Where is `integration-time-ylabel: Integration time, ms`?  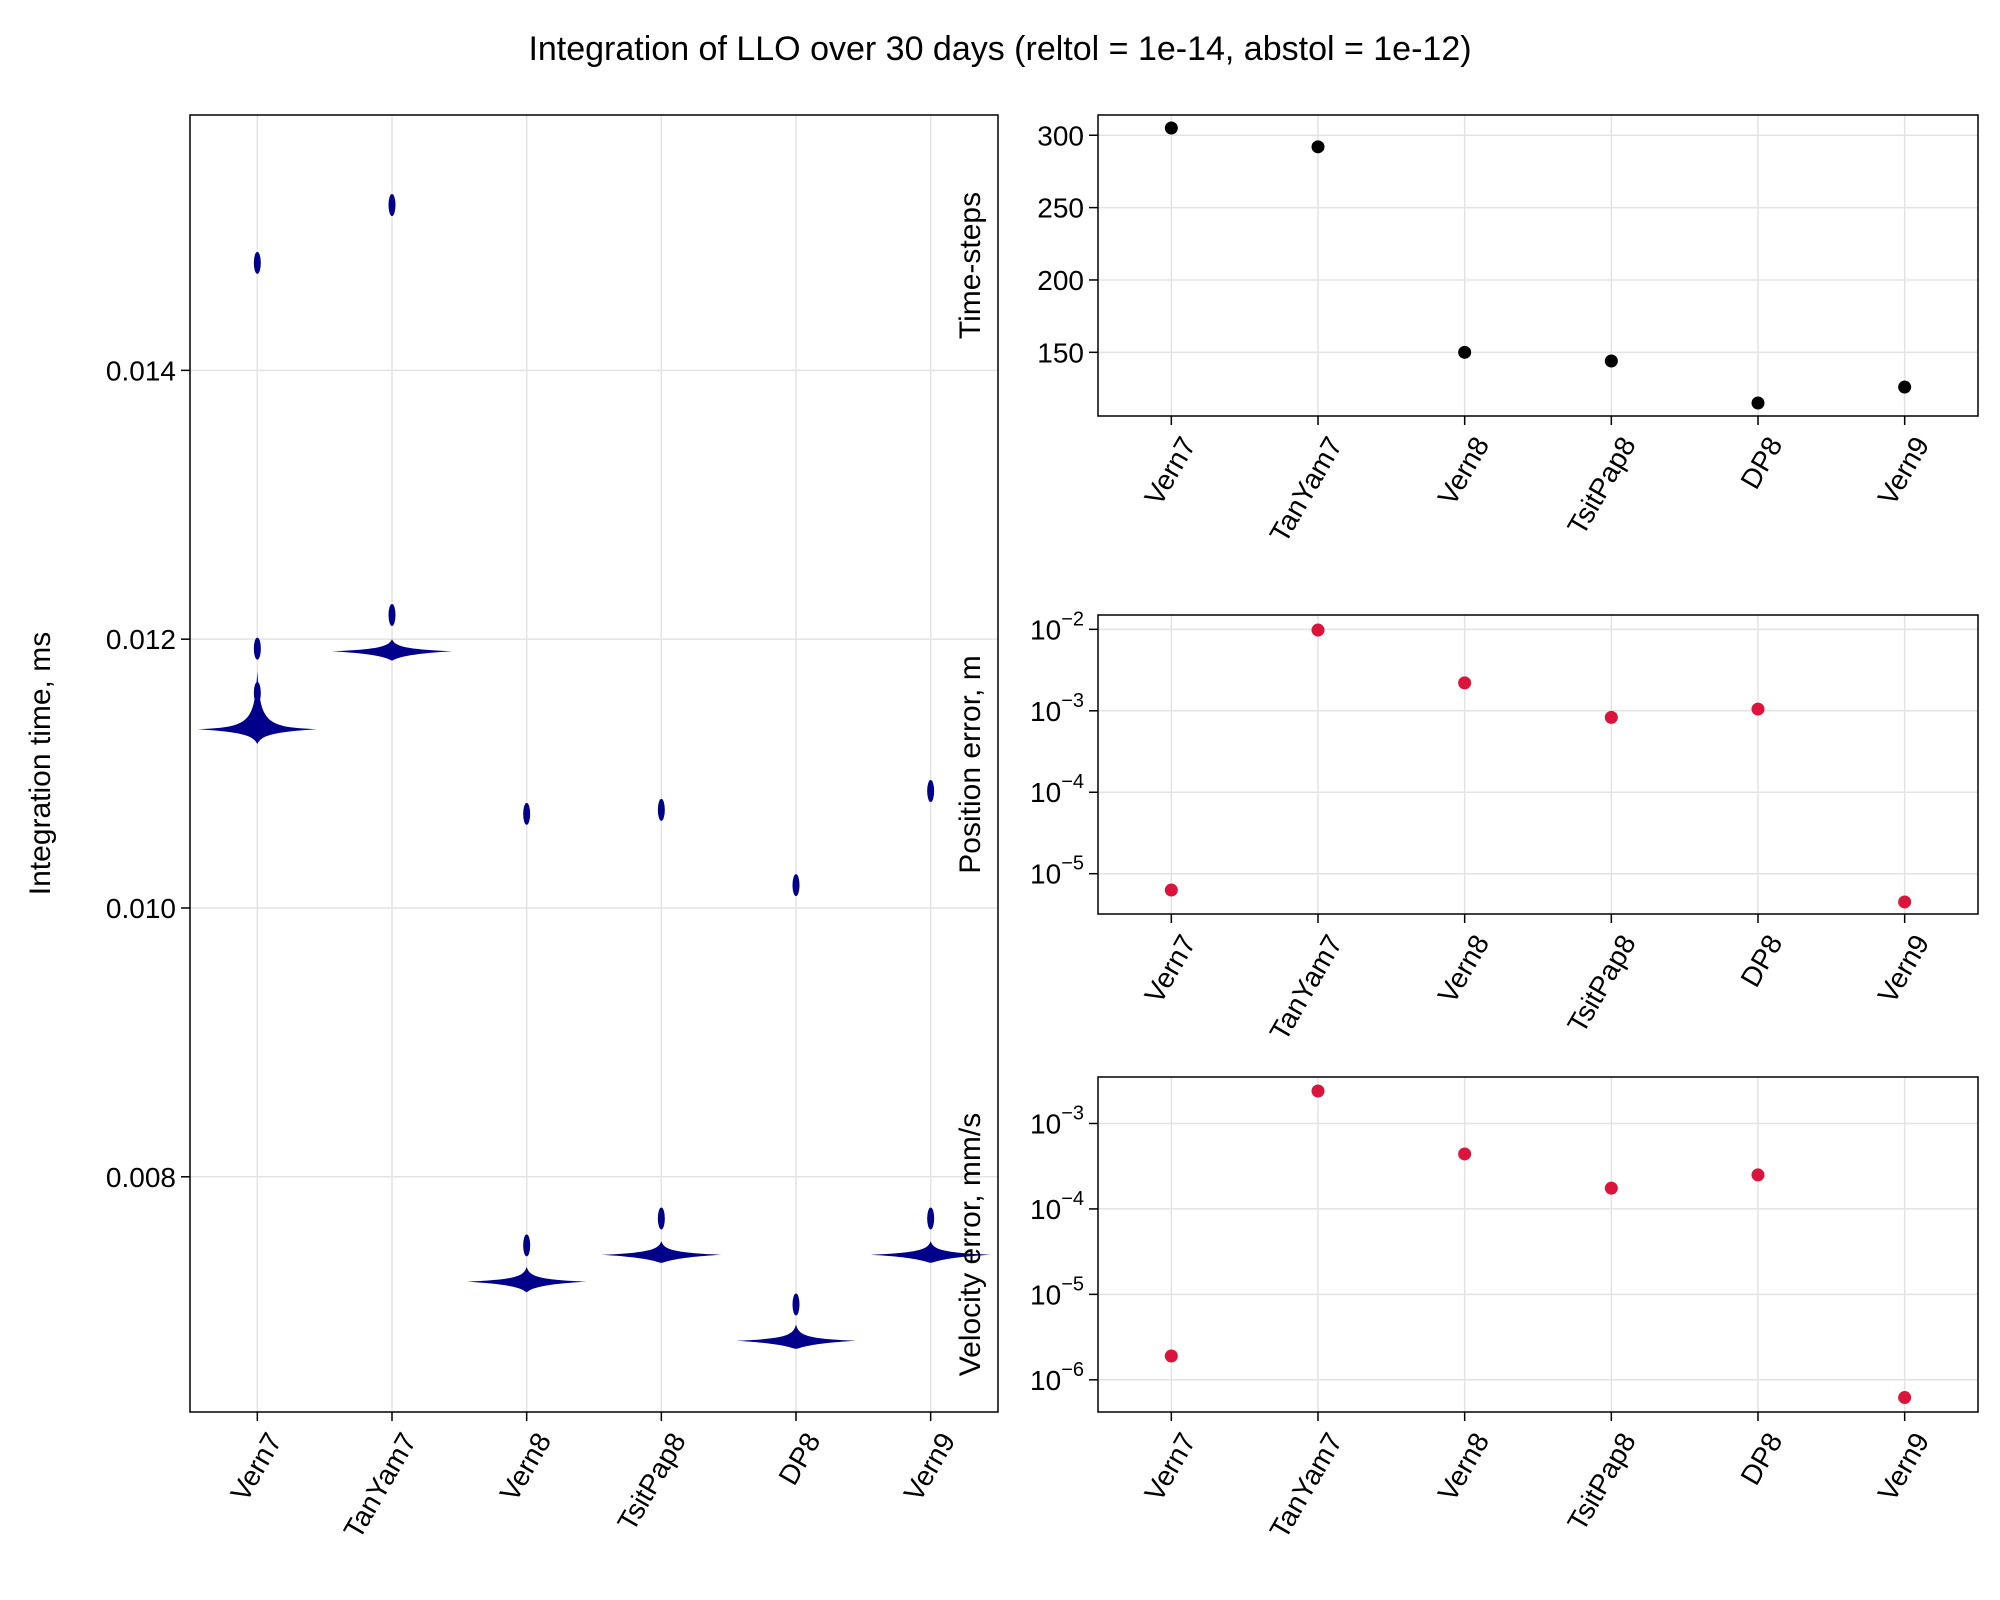 integration-time-ylabel: Integration time, ms is located at coordinates (40, 763).